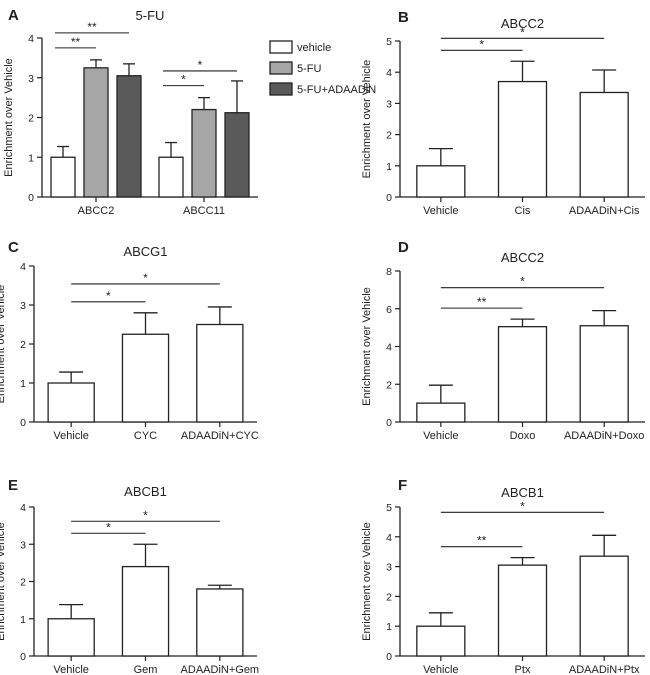 This screenshot has width=650, height=675. I want to click on panel-letter: C, so click(13, 247).